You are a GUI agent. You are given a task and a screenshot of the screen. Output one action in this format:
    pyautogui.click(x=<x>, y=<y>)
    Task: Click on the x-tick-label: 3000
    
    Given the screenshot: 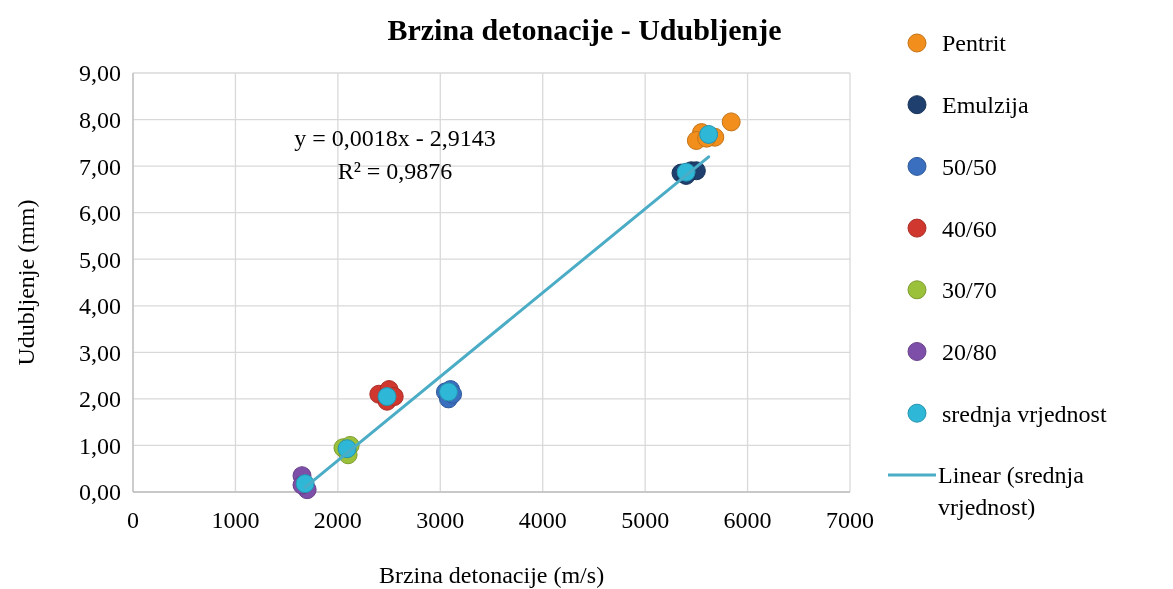 What is the action you would take?
    pyautogui.click(x=440, y=520)
    